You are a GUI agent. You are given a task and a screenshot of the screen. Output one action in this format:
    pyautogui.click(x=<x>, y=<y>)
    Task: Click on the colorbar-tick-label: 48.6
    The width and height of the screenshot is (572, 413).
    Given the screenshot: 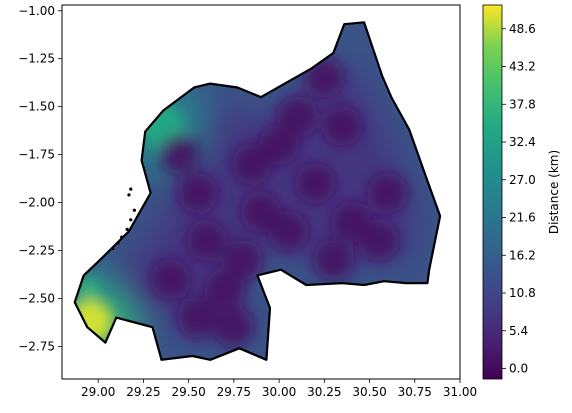 What is the action you would take?
    pyautogui.click(x=522, y=29)
    